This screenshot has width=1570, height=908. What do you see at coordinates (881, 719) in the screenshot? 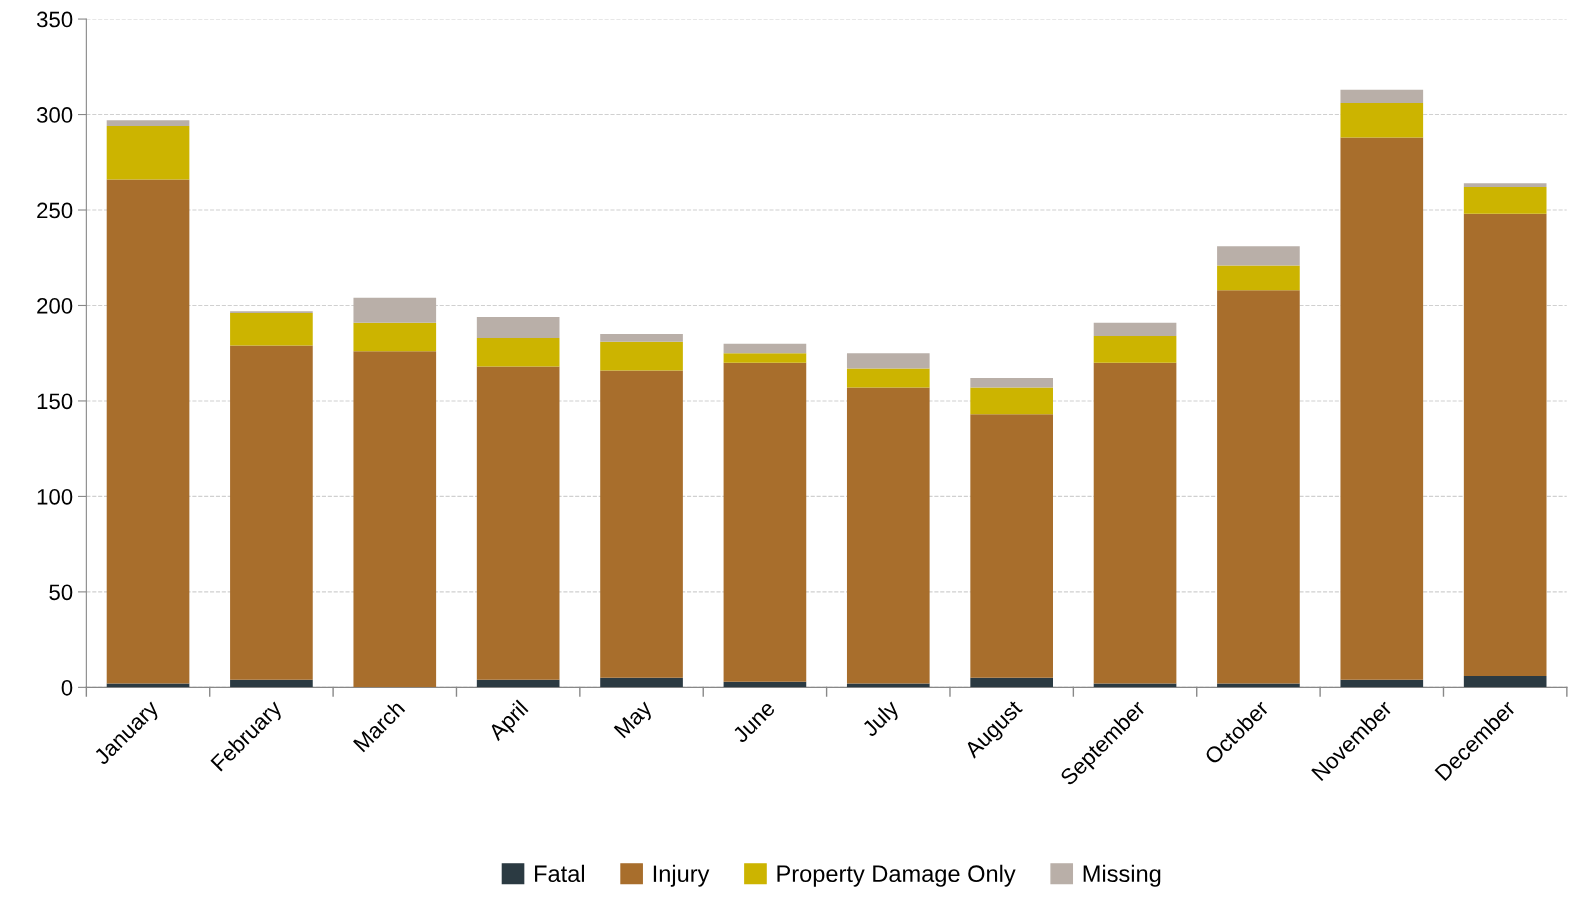
I see `x-tick-label: July` at bounding box center [881, 719].